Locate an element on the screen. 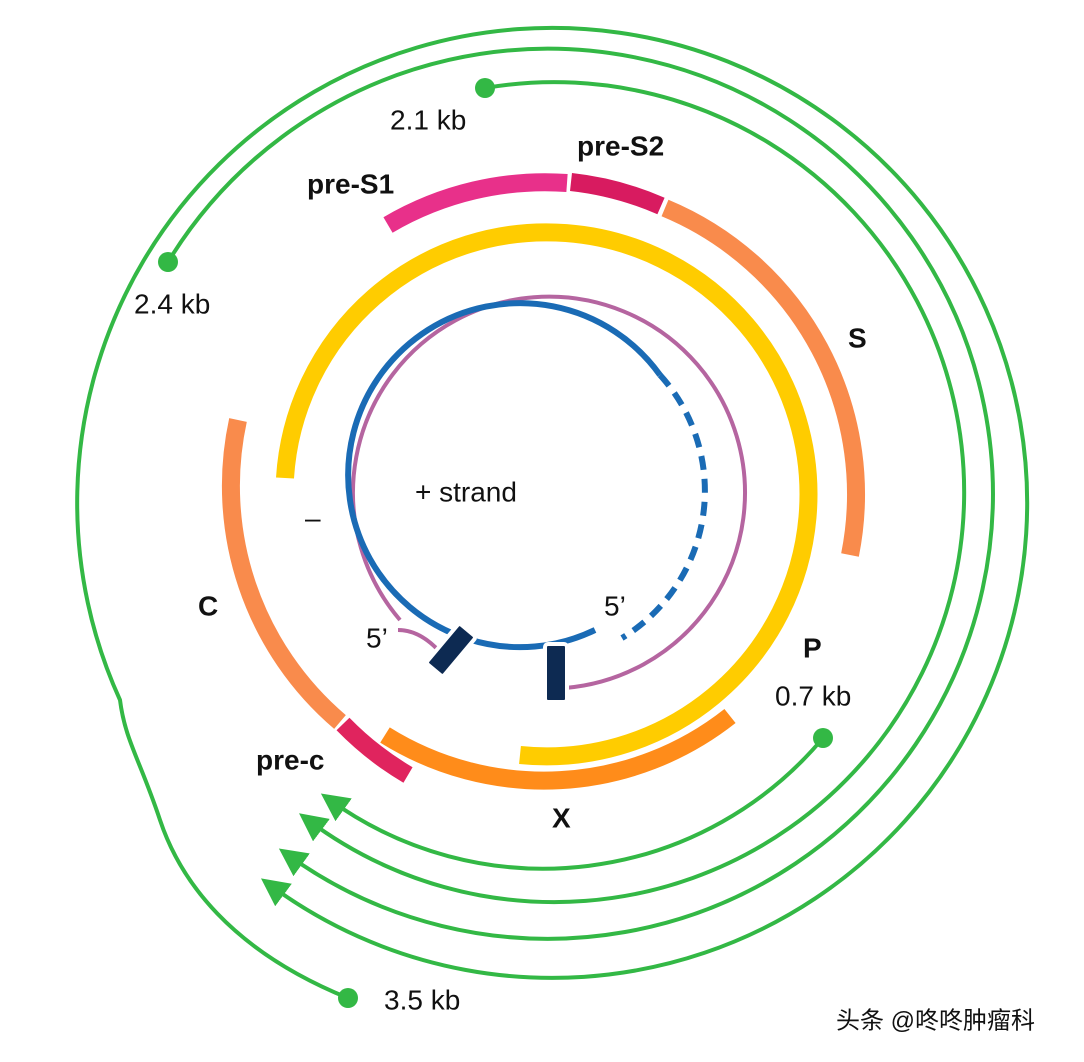 Image resolution: width=1084 pixels, height=1062 pixels. plus-strand-gap is located at coordinates (664, 506).